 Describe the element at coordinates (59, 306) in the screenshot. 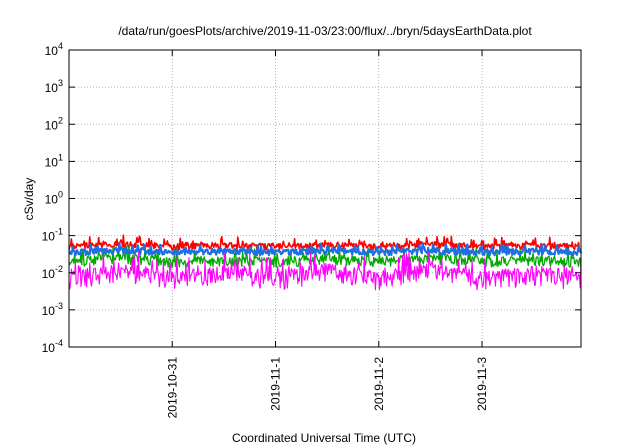

I see `y-tick-exponent: -3` at that location.